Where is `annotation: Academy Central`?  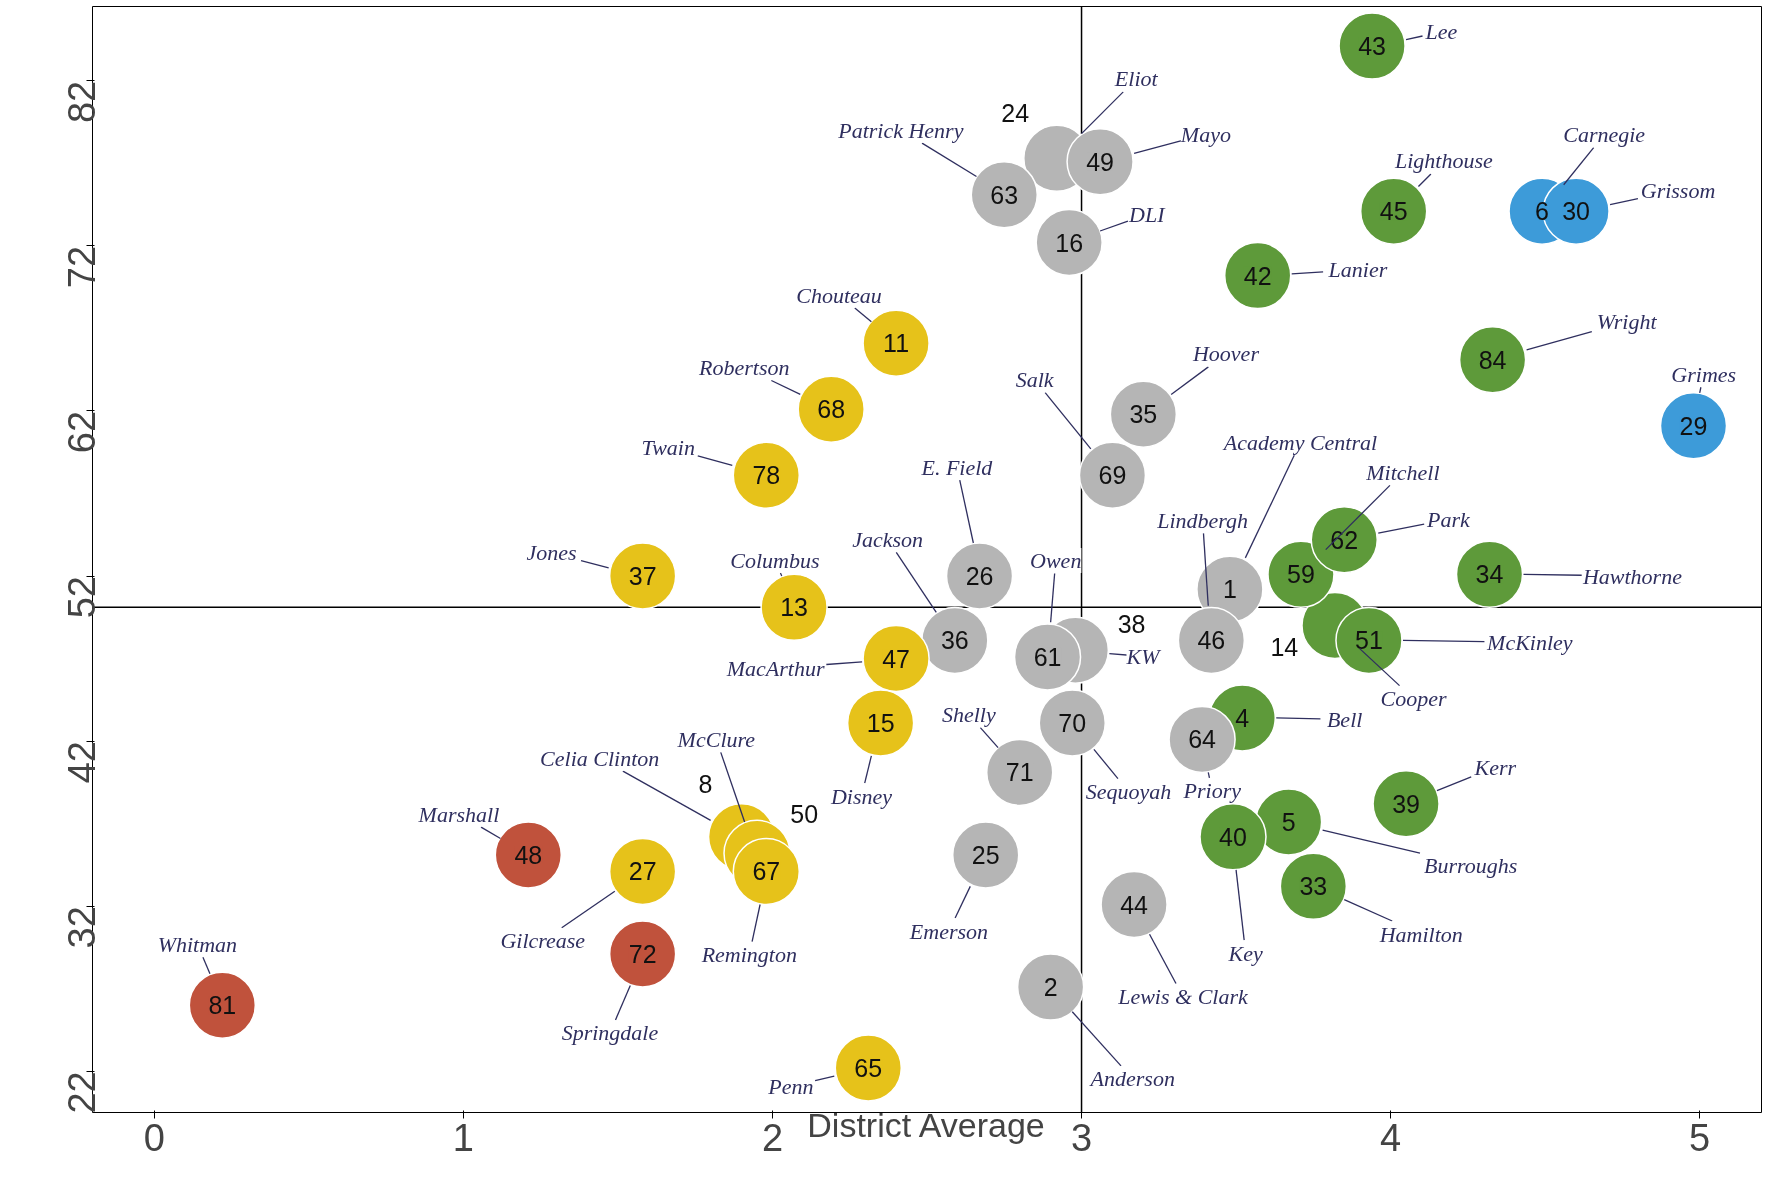
annotation: Academy Central is located at coordinates (1299, 442).